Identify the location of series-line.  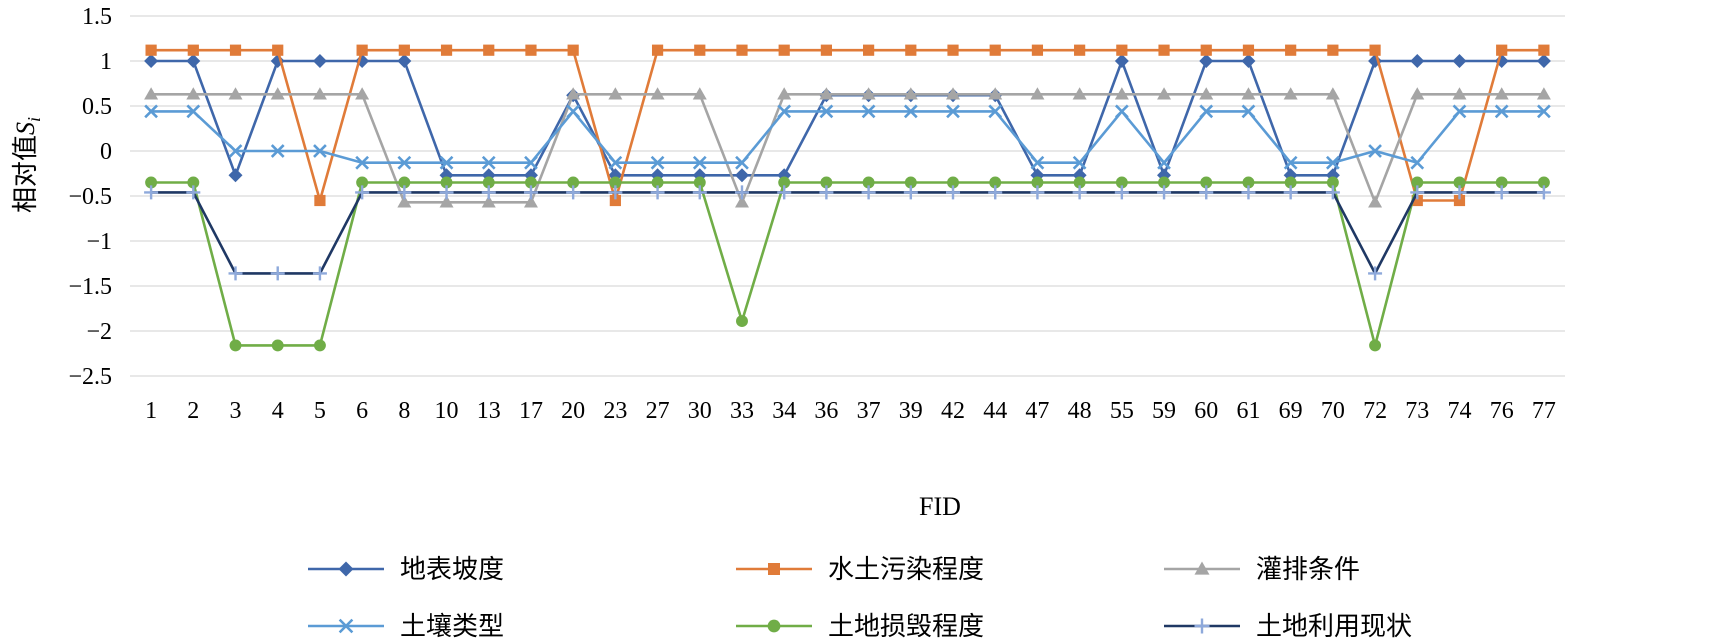
(847, 137).